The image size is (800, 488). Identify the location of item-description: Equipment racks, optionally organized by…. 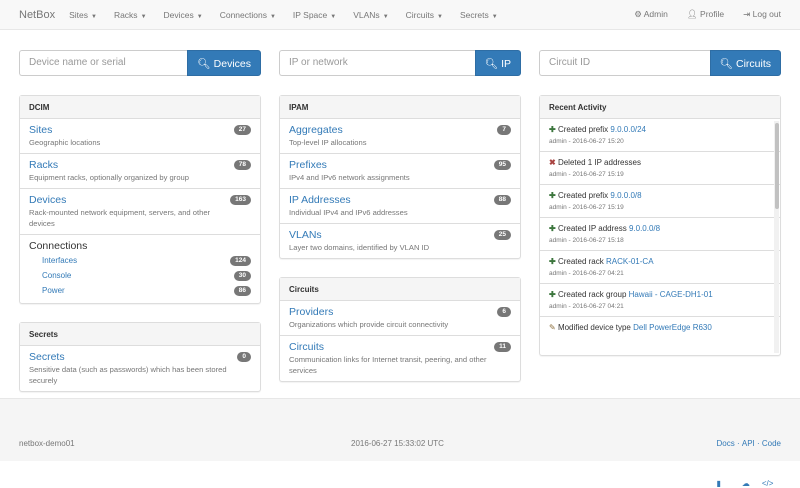
(109, 177).